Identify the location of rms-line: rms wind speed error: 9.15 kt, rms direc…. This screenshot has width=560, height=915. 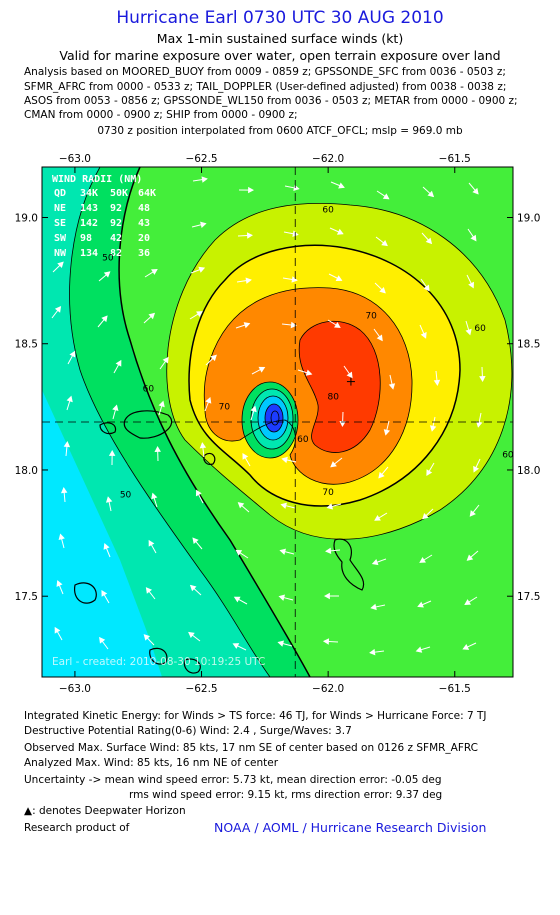
(286, 795).